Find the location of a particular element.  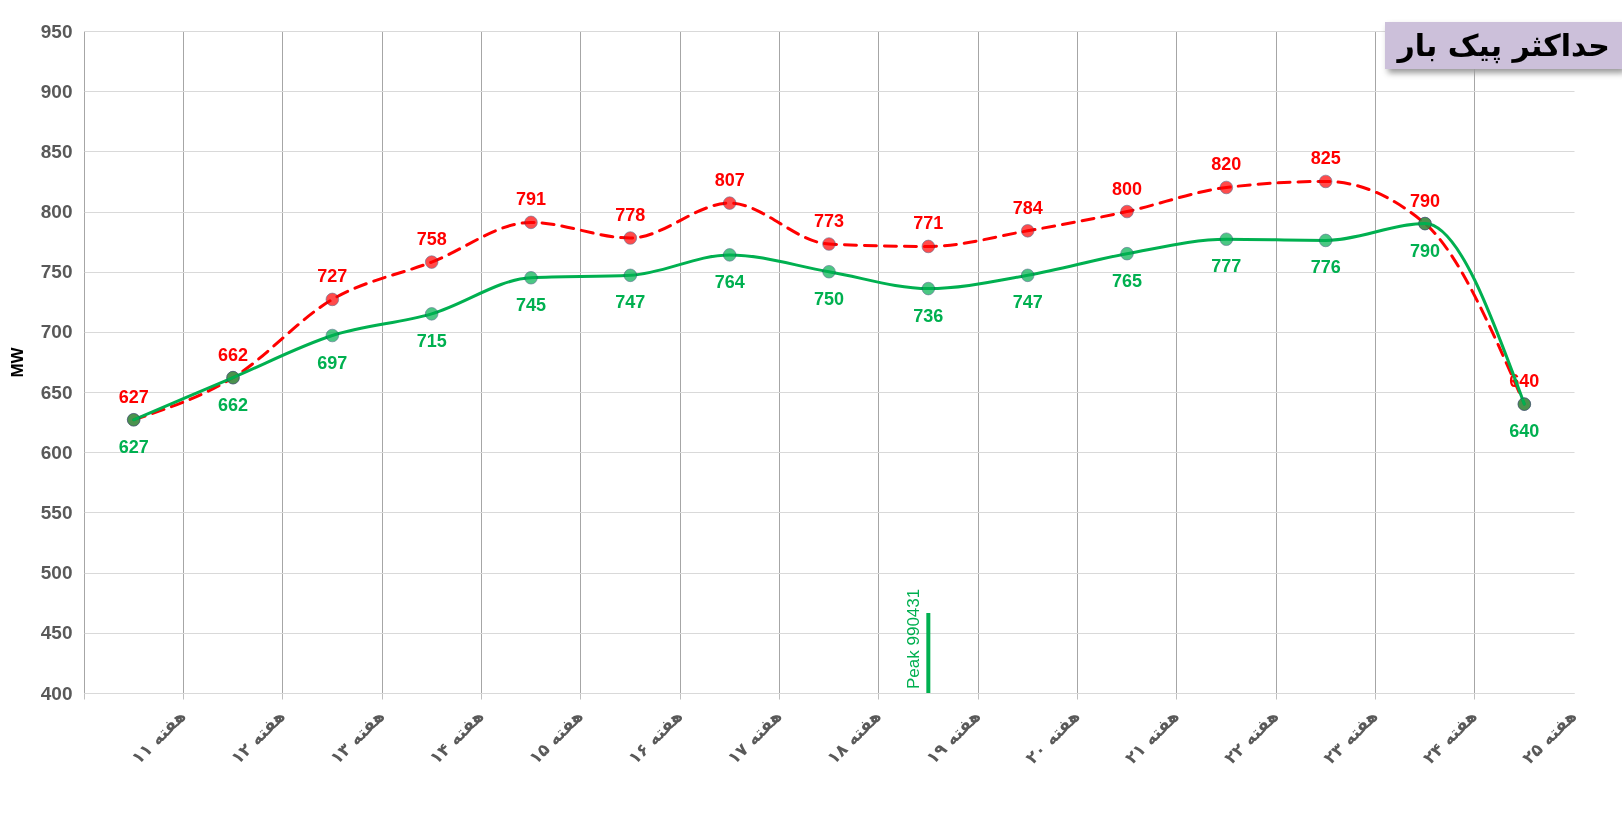

ref-line-label: Peak 990431 is located at coordinates (914, 638).